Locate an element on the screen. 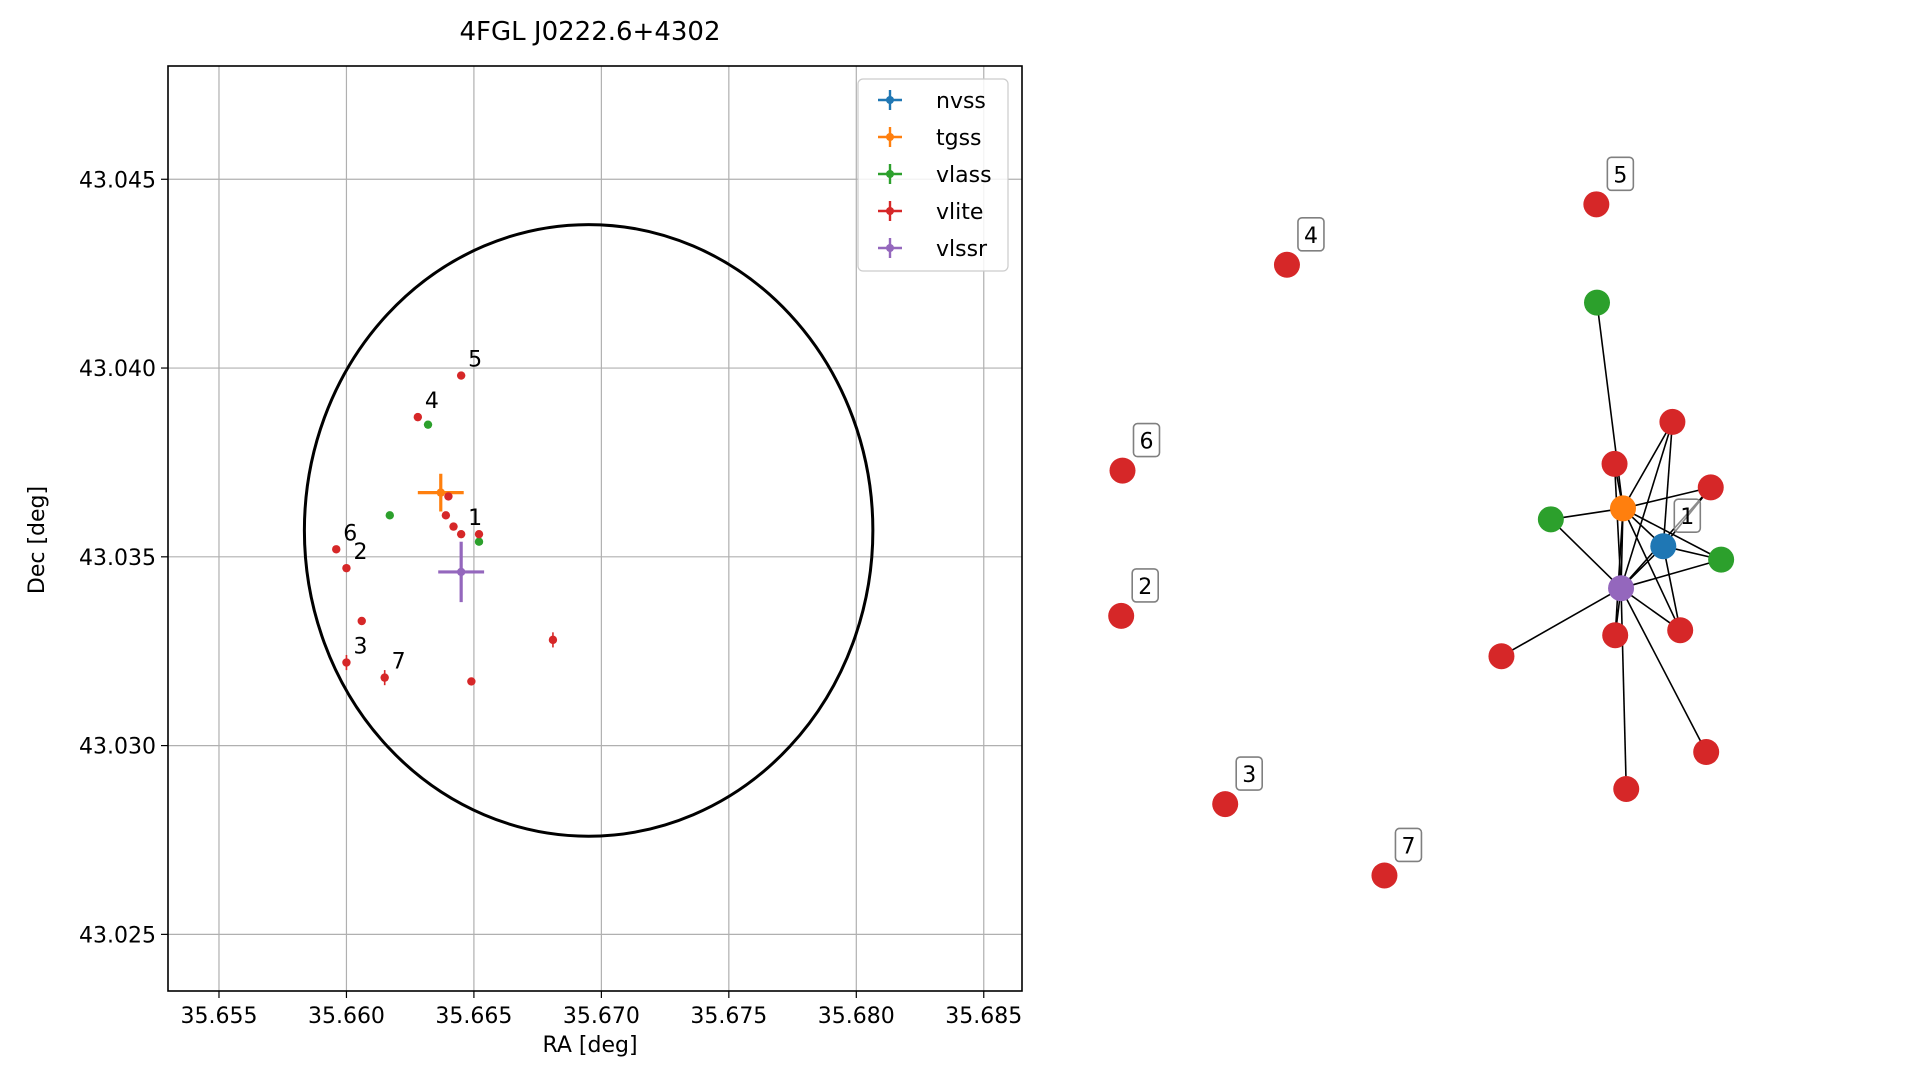 The width and height of the screenshot is (1919, 1080). x-tick-label: 35.675 is located at coordinates (728, 1016).